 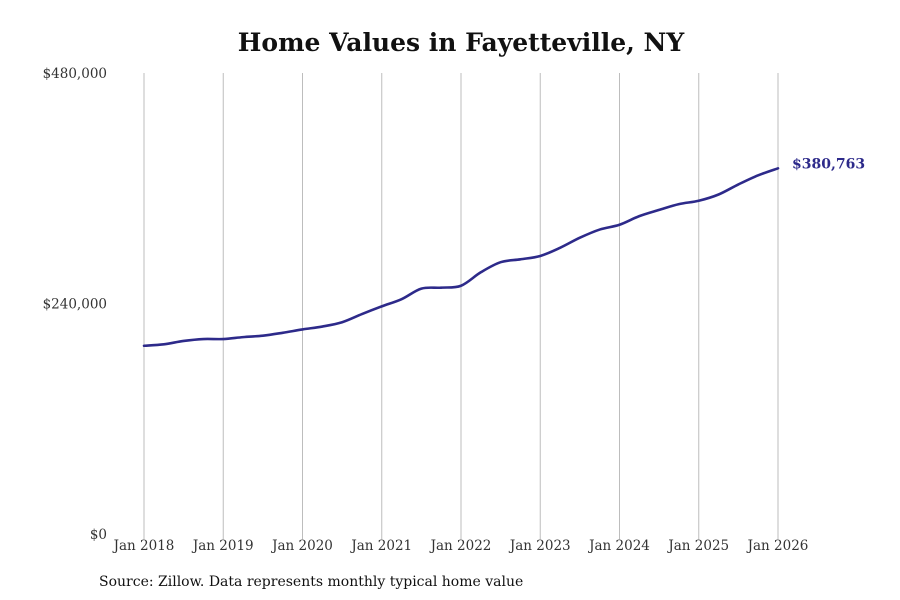 What do you see at coordinates (460, 546) in the screenshot?
I see `x-tick-label: Jan 2022` at bounding box center [460, 546].